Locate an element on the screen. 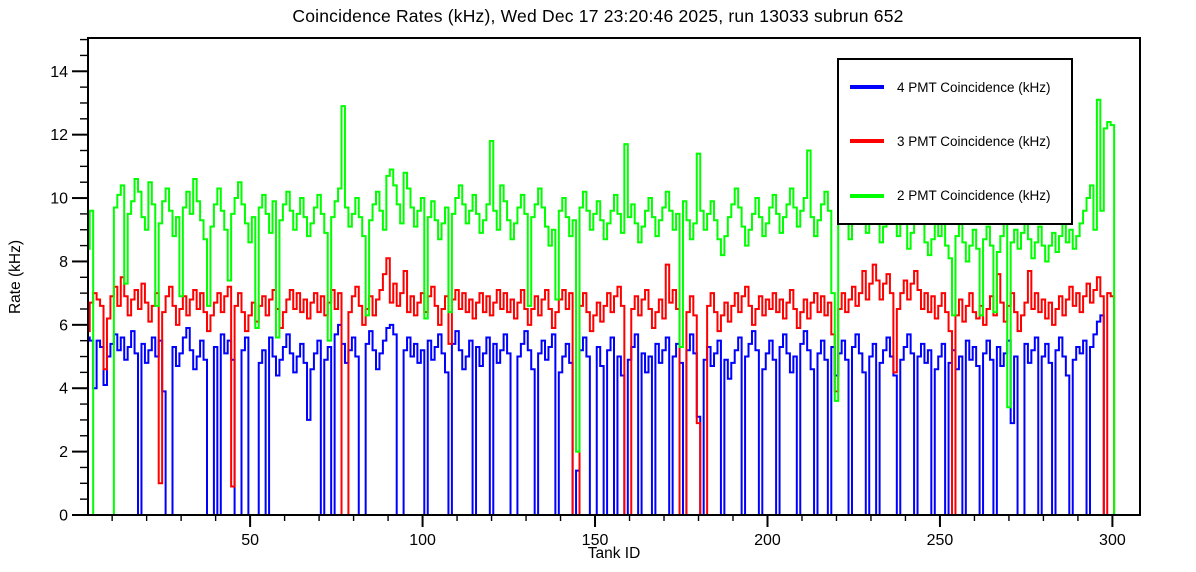 This screenshot has height=572, width=1196. y-axis-tick-label: 12 is located at coordinates (59, 135).